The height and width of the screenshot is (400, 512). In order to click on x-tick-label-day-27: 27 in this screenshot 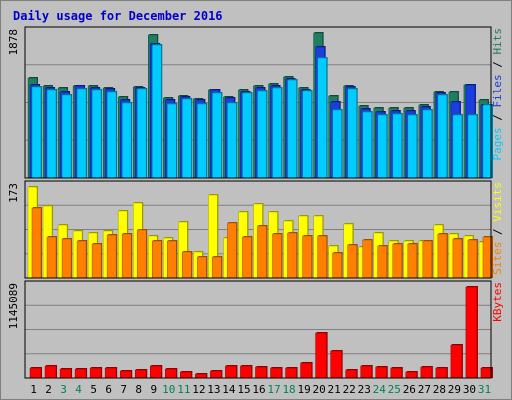, I will do `click(424, 389)`.